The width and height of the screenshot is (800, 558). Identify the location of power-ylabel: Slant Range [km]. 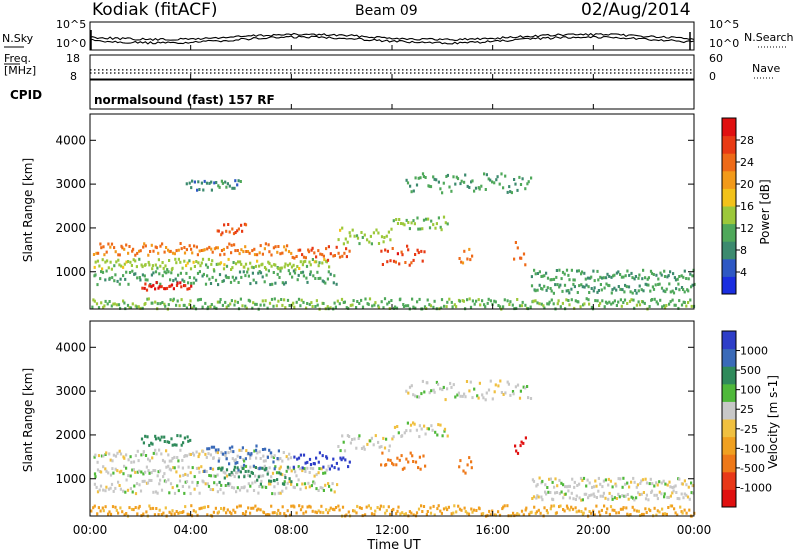
(28, 210).